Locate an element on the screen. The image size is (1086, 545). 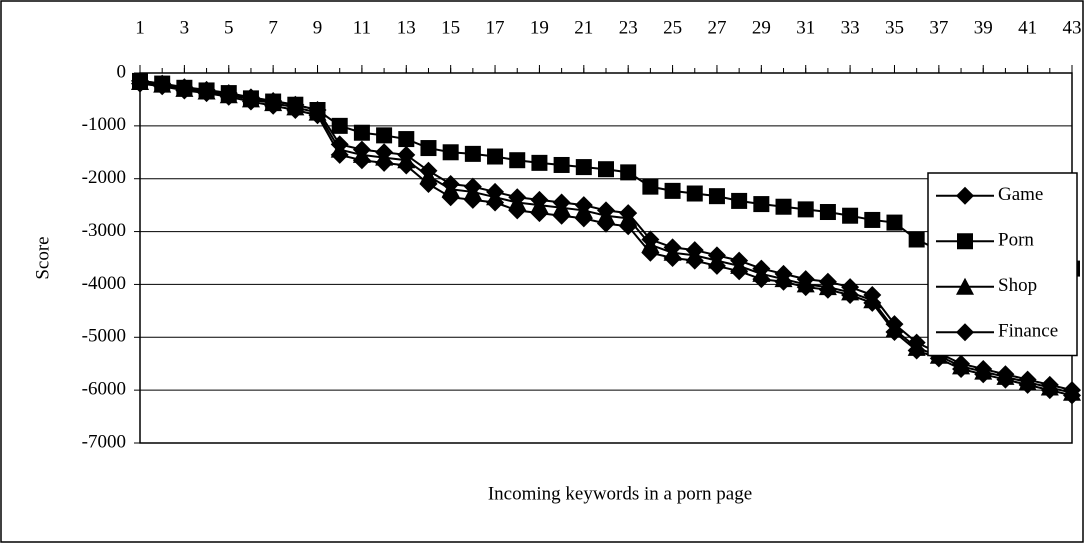
x-tick-label: 37 is located at coordinates (938, 27).